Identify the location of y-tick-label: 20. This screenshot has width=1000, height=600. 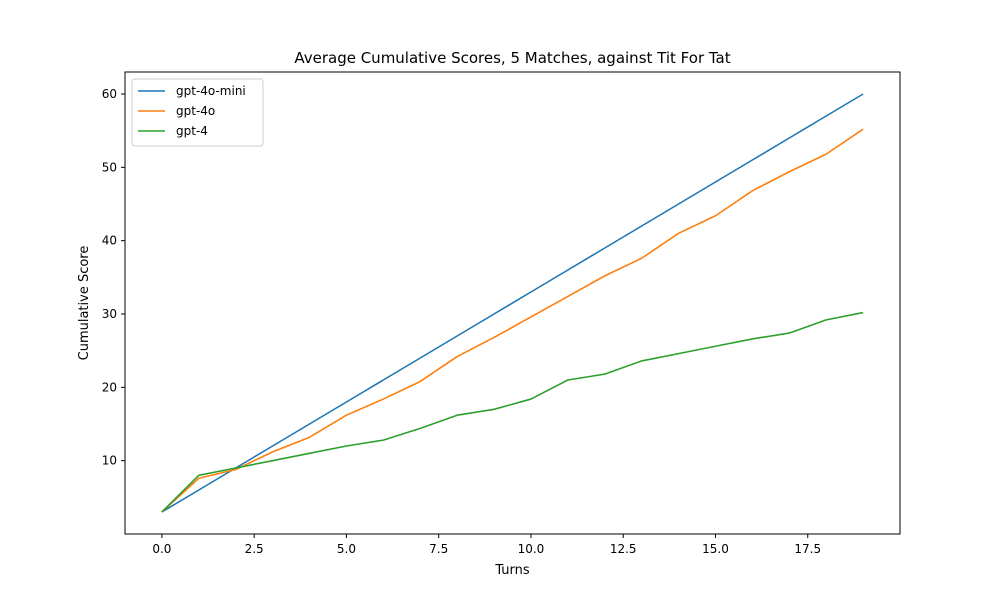
(109, 387).